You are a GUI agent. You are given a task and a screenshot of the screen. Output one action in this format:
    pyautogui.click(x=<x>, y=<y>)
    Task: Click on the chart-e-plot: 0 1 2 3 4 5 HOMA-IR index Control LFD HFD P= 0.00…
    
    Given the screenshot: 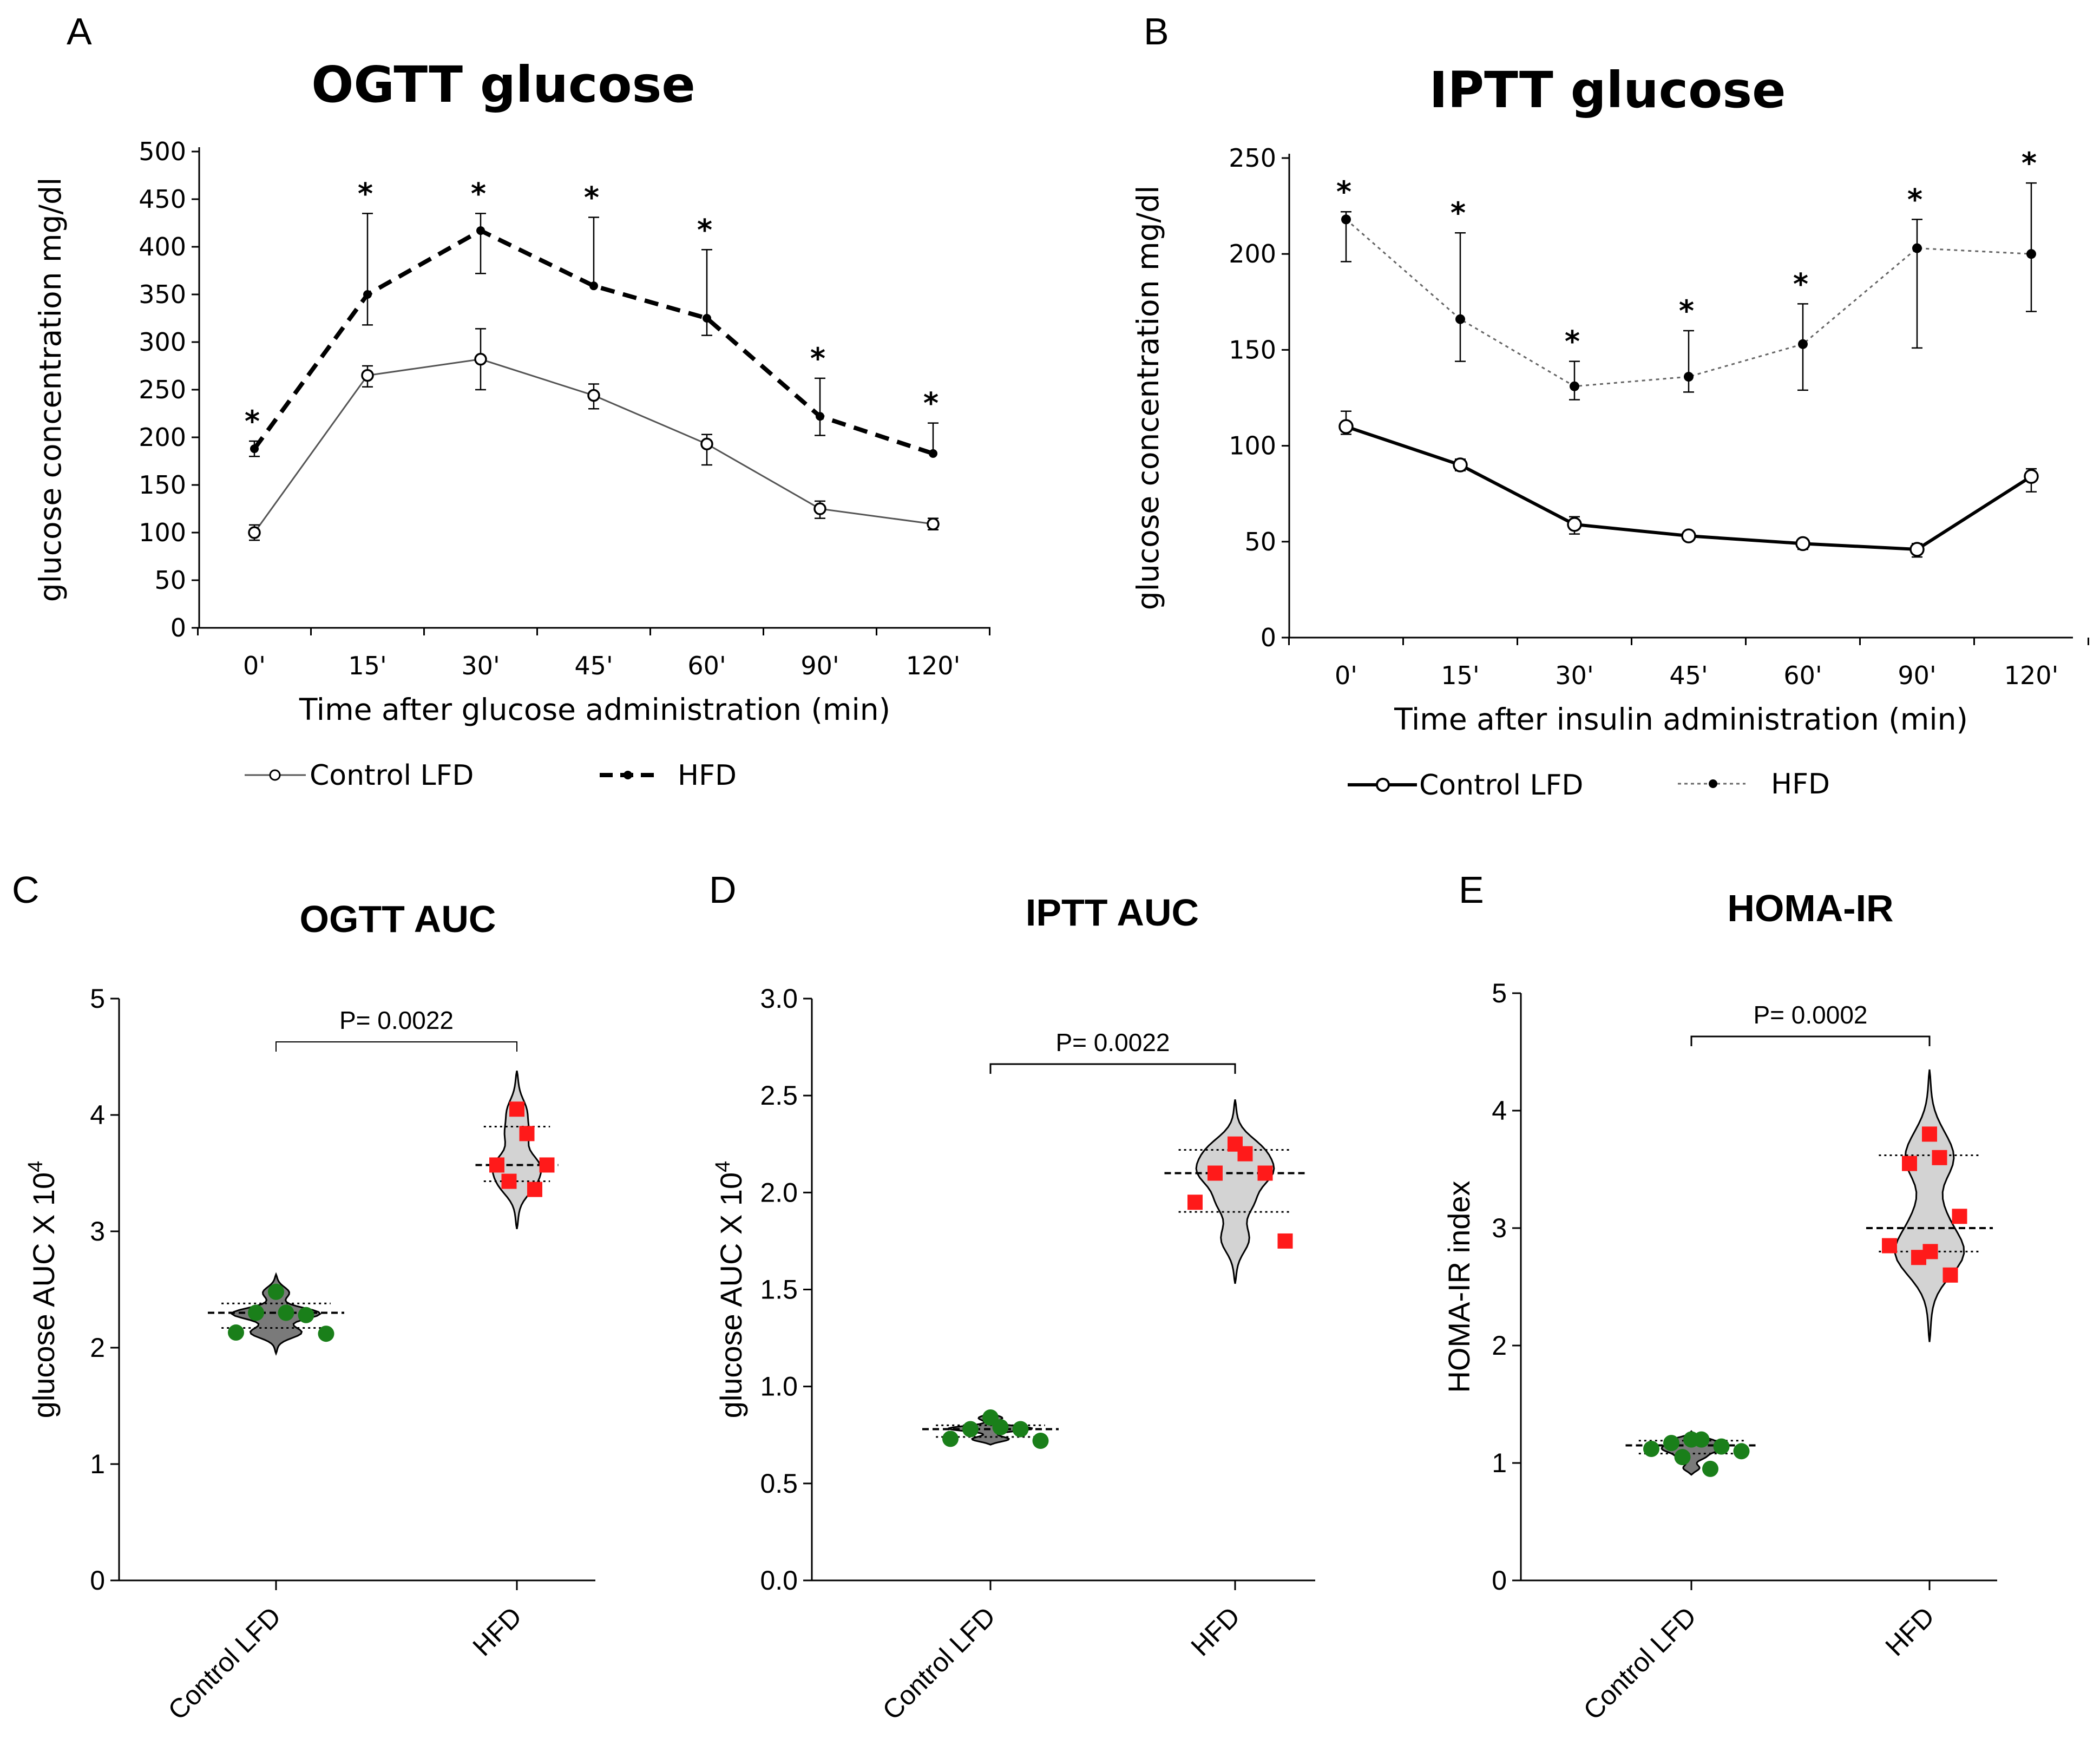 What is the action you would take?
    pyautogui.click(x=1719, y=1351)
    